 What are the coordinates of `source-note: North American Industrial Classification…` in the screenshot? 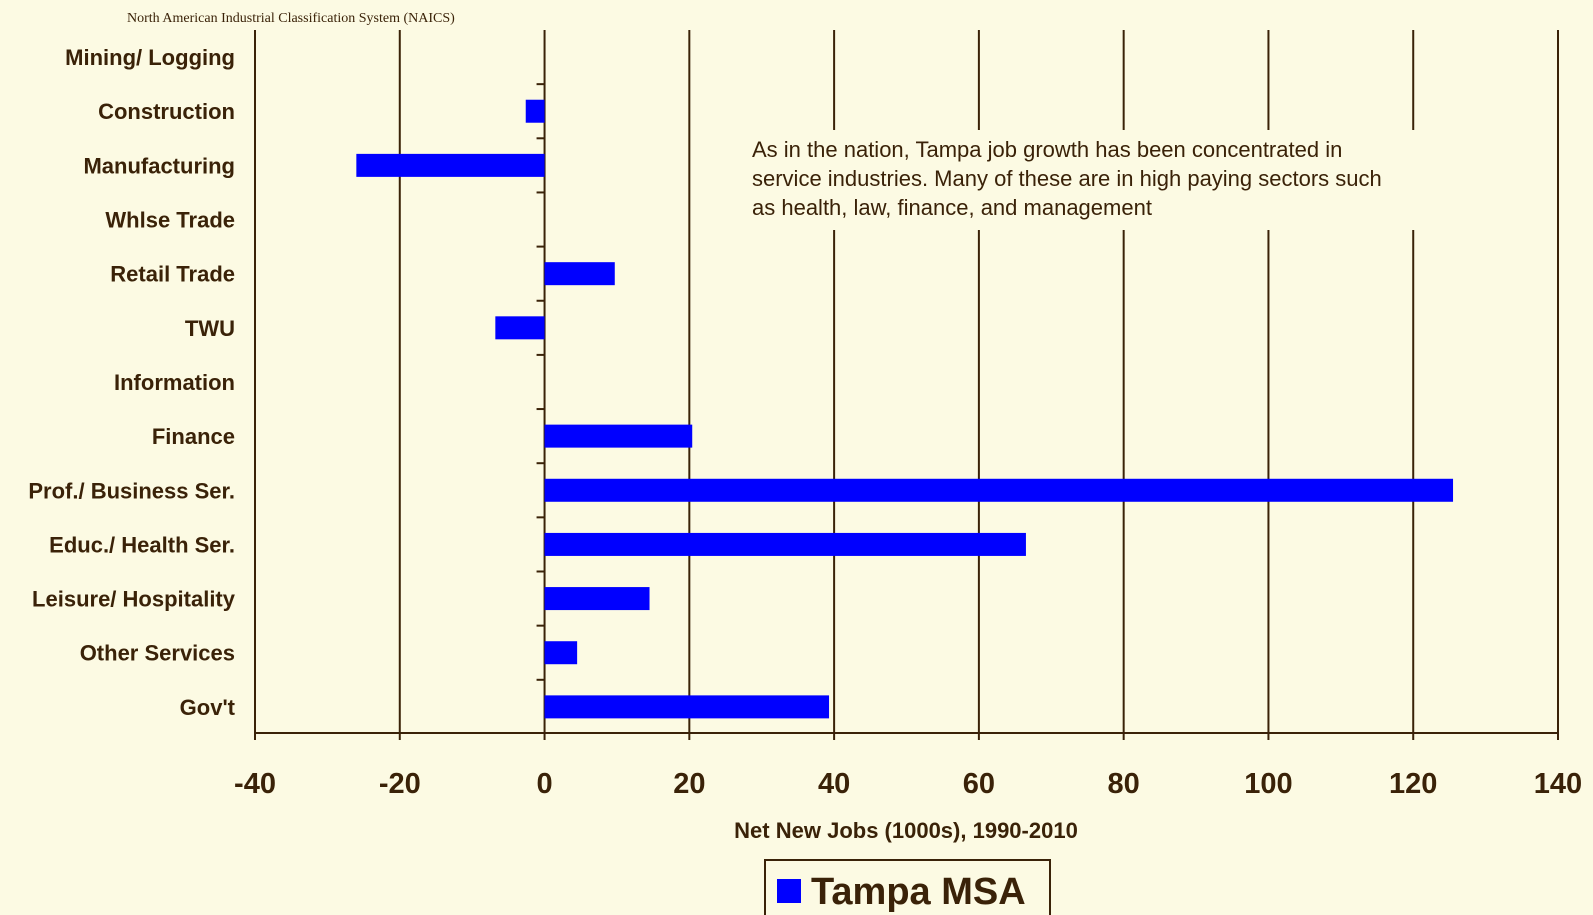 It's located at (291, 18).